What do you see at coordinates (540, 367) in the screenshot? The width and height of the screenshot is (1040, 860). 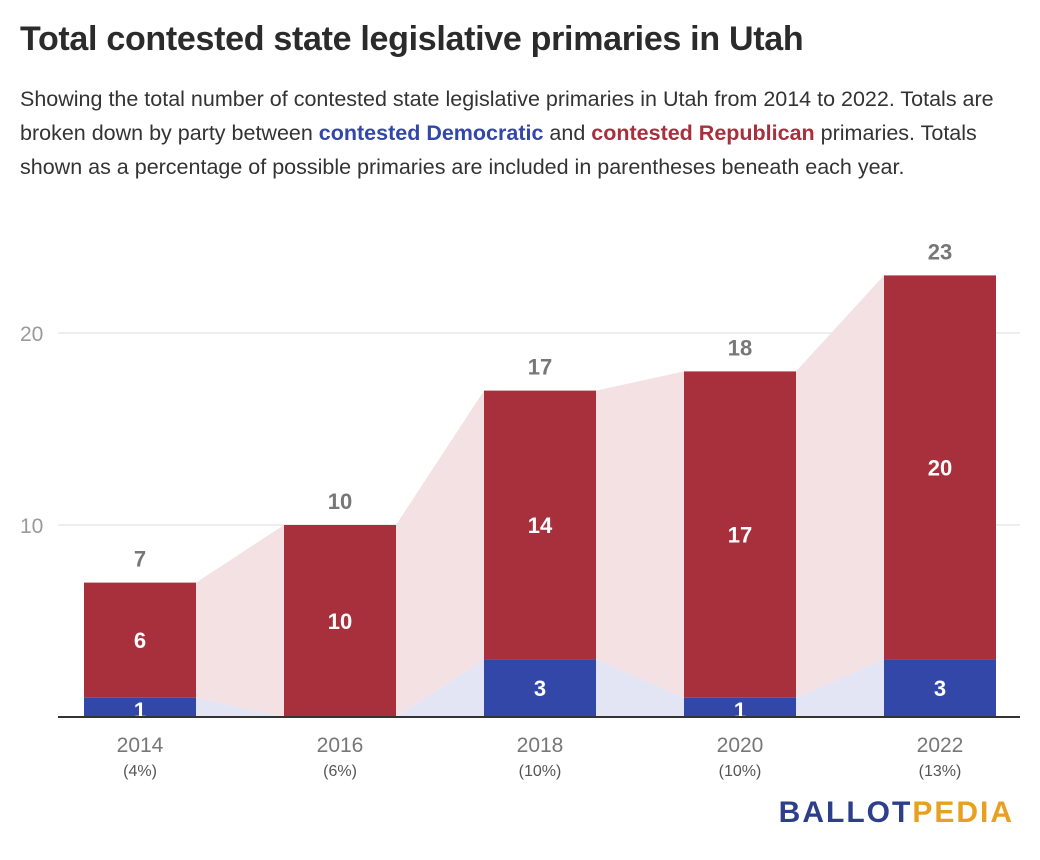 I see `total-value-label: 17` at bounding box center [540, 367].